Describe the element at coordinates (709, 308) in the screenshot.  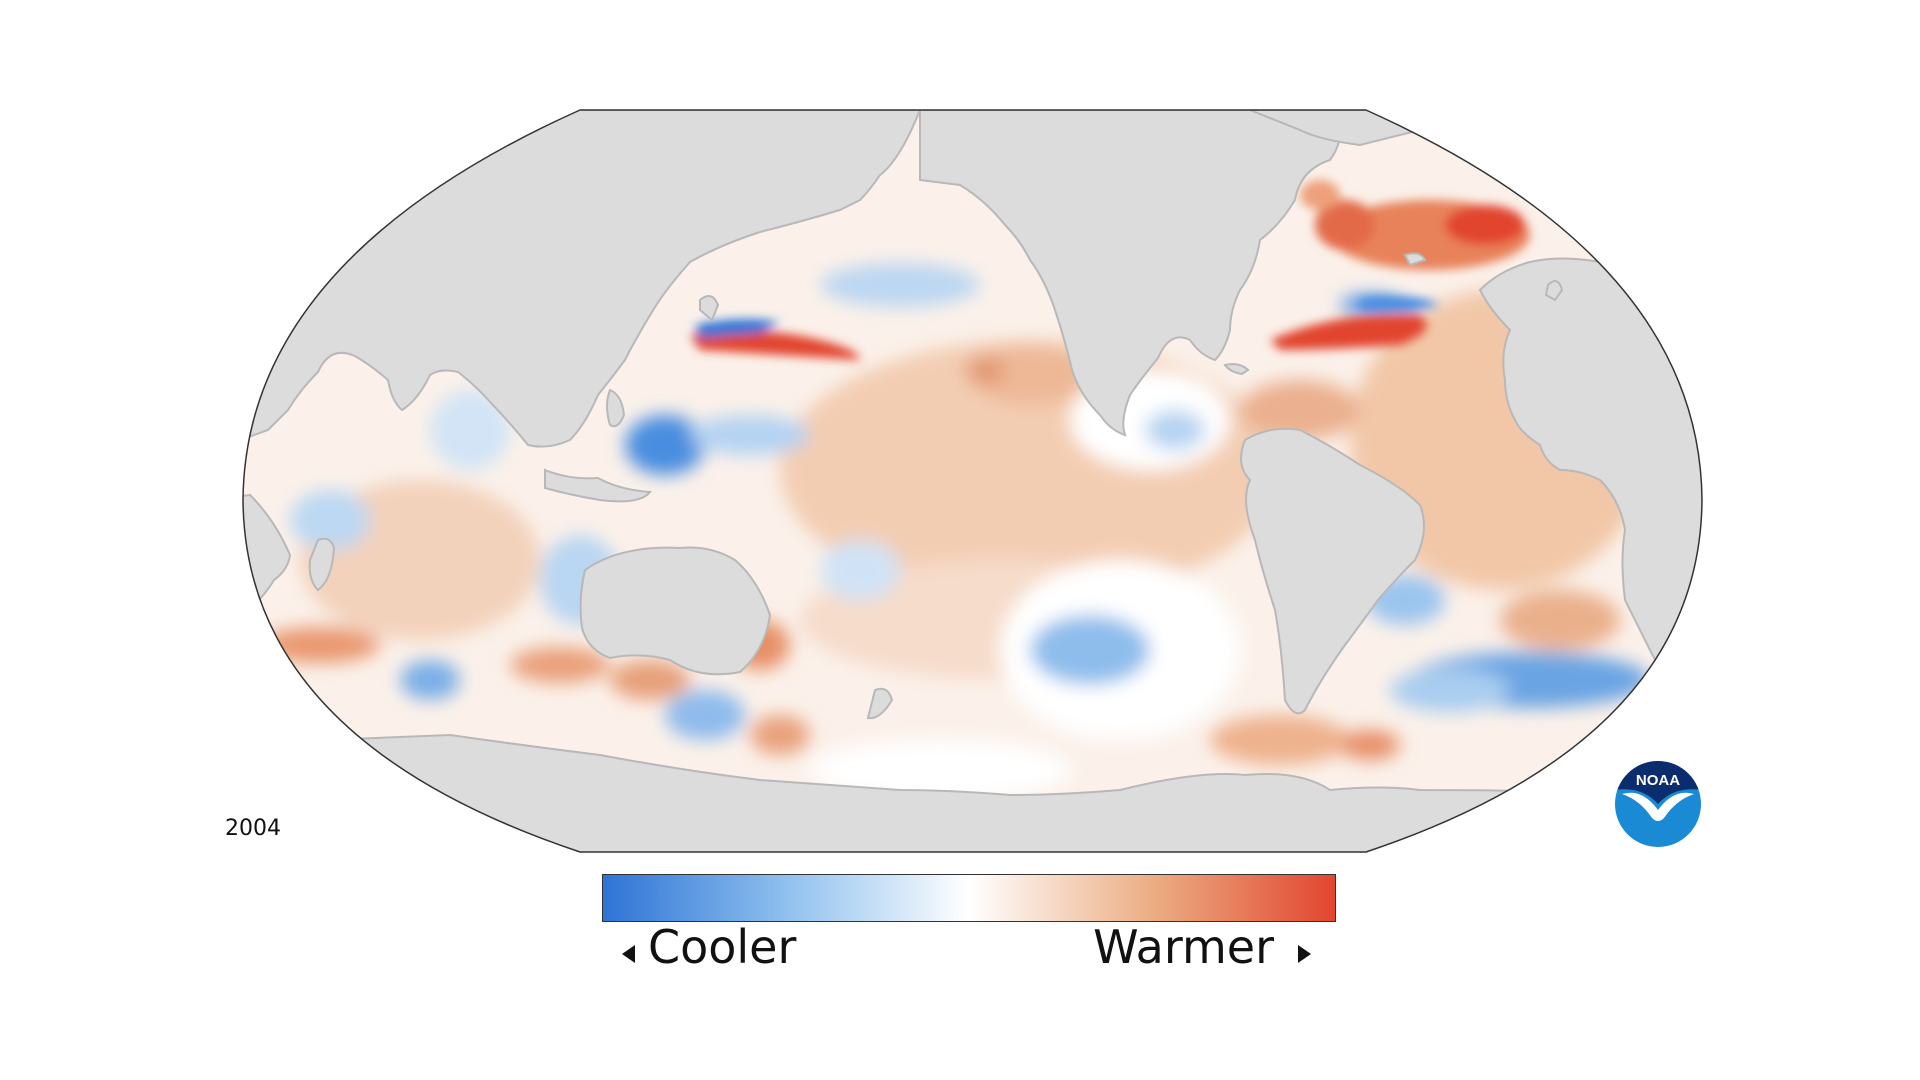
I see `land-japan` at that location.